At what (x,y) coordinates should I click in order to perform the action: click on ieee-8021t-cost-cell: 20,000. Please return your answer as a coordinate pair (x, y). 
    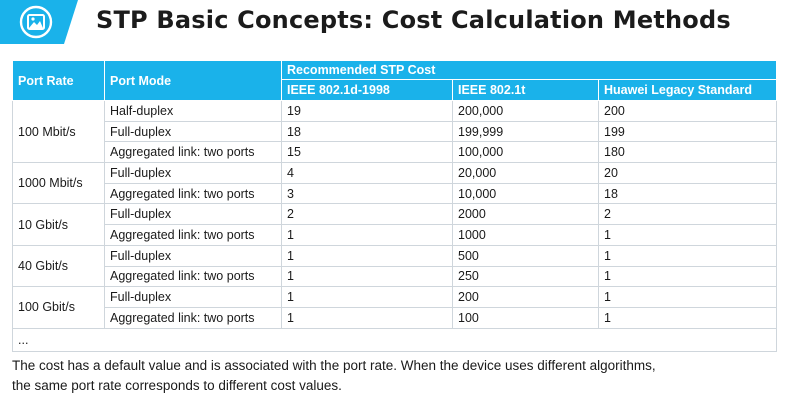
    Looking at the image, I should click on (525, 173).